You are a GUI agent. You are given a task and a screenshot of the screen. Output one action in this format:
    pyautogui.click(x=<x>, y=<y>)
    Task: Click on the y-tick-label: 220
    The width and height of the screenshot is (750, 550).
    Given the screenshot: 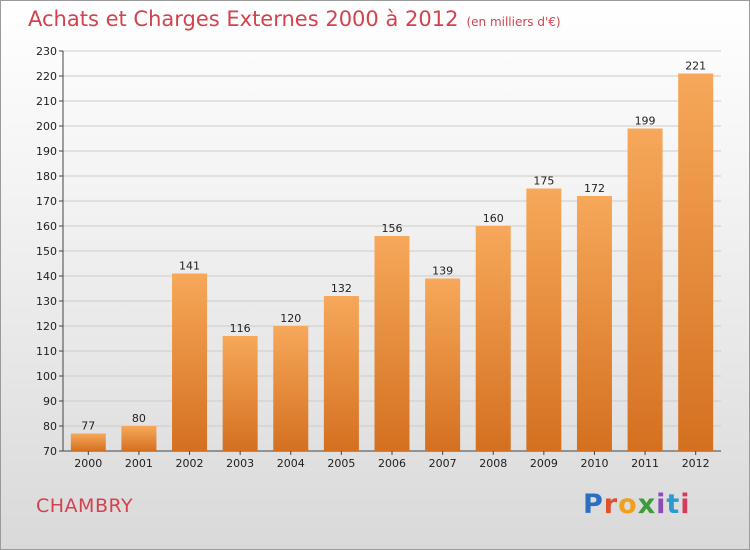 What is the action you would take?
    pyautogui.click(x=46, y=76)
    